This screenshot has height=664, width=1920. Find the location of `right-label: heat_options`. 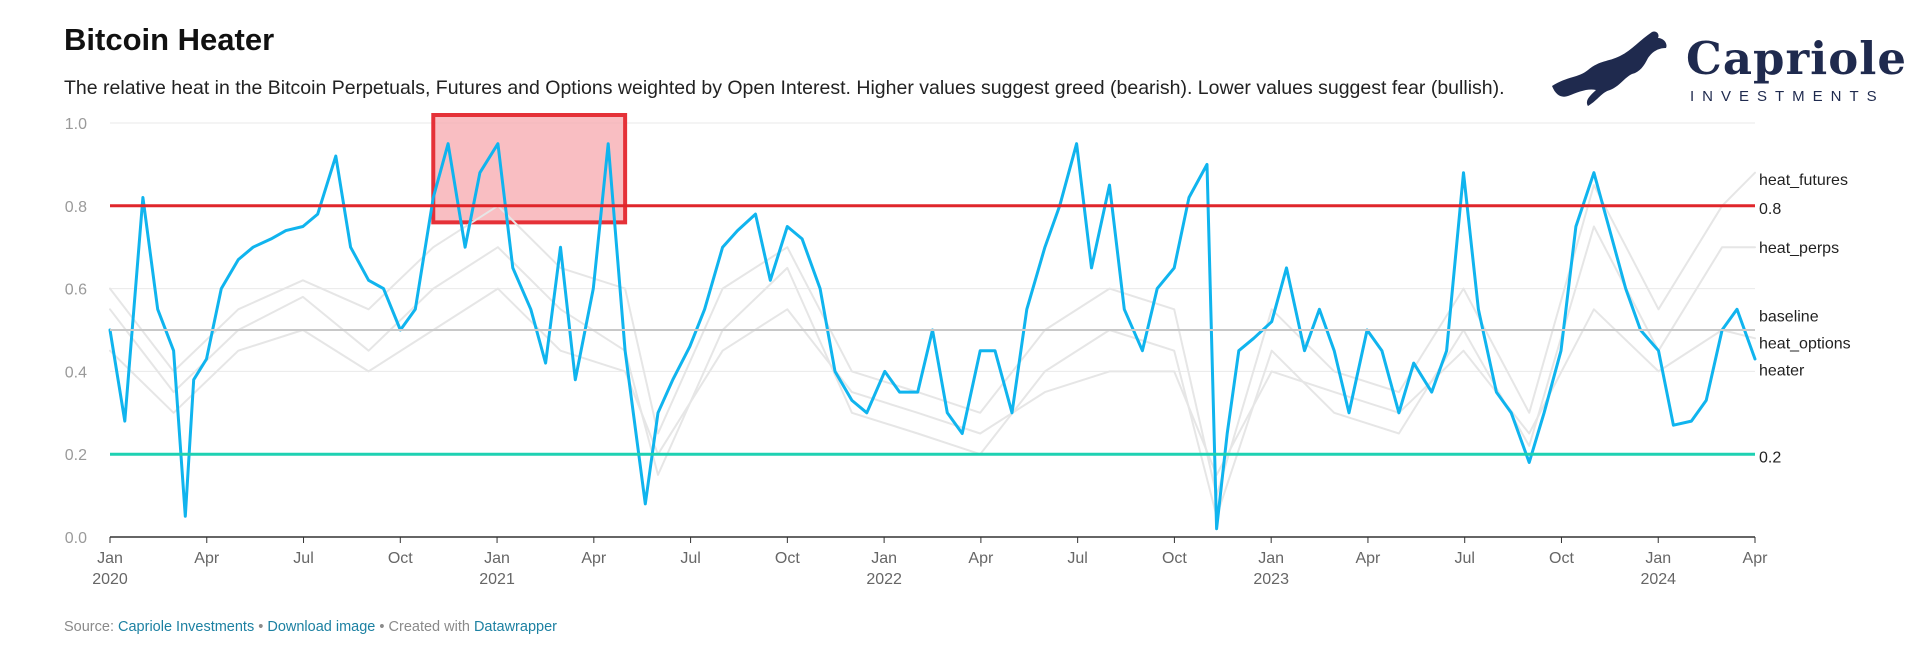

right-label: heat_options is located at coordinates (1805, 343).